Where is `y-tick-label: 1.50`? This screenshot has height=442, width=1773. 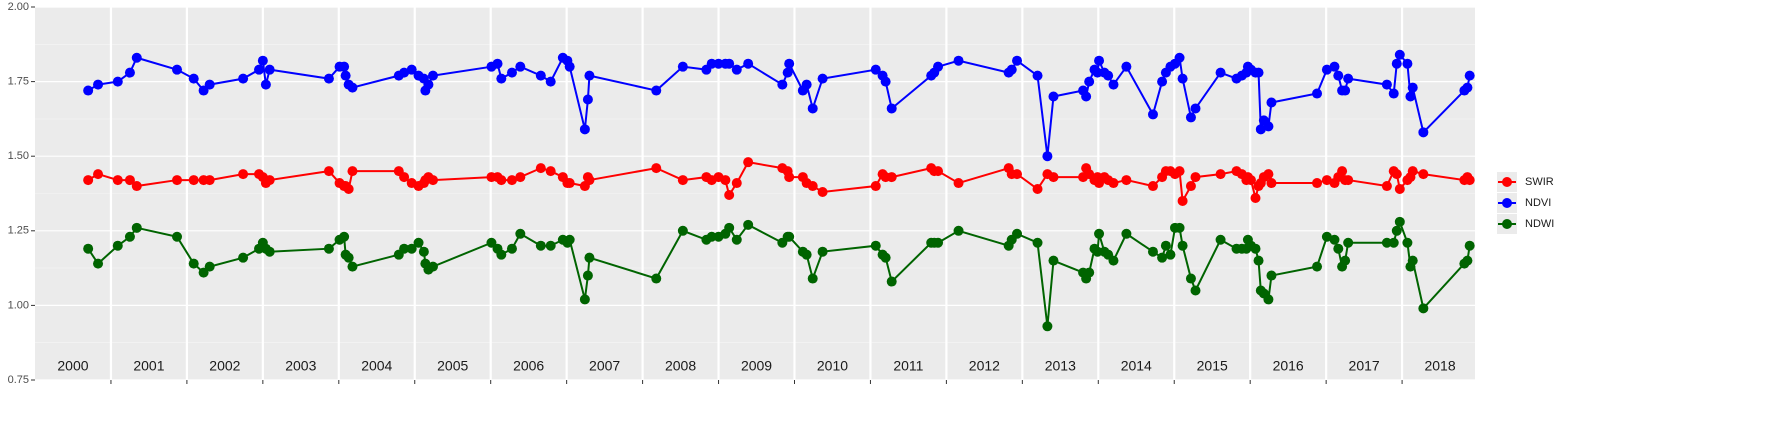 y-tick-label: 1.50 is located at coordinates (18, 156).